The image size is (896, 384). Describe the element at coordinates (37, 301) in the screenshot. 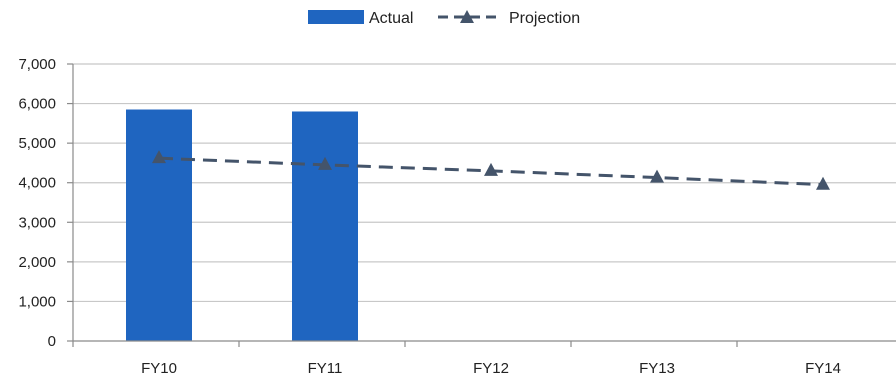

I see `y-tick-label: 1,000` at that location.